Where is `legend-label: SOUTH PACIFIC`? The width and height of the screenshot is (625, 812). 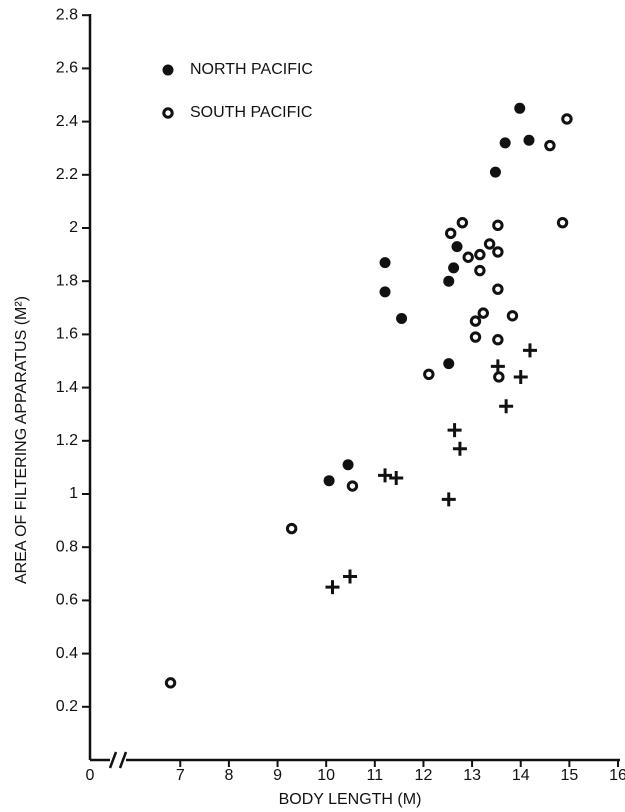
legend-label: SOUTH PACIFIC is located at coordinates (251, 112).